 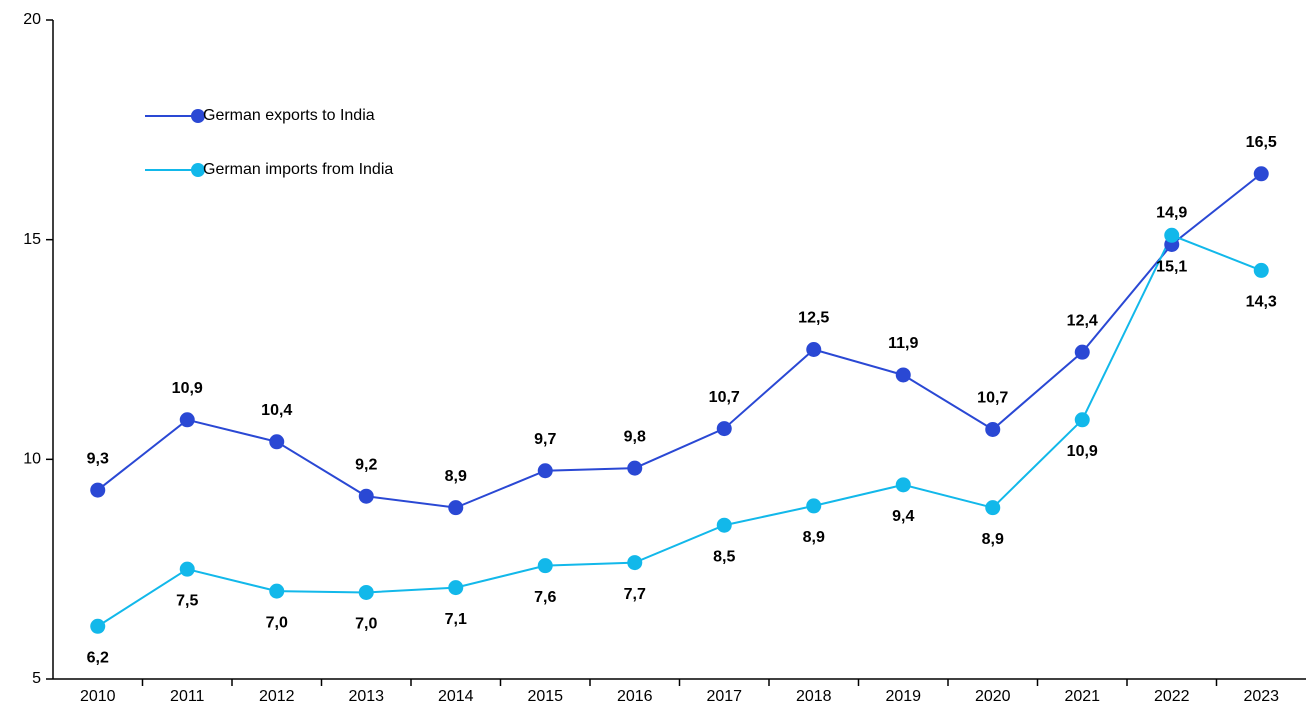 What do you see at coordinates (32, 459) in the screenshot?
I see `y-tick-label: 10` at bounding box center [32, 459].